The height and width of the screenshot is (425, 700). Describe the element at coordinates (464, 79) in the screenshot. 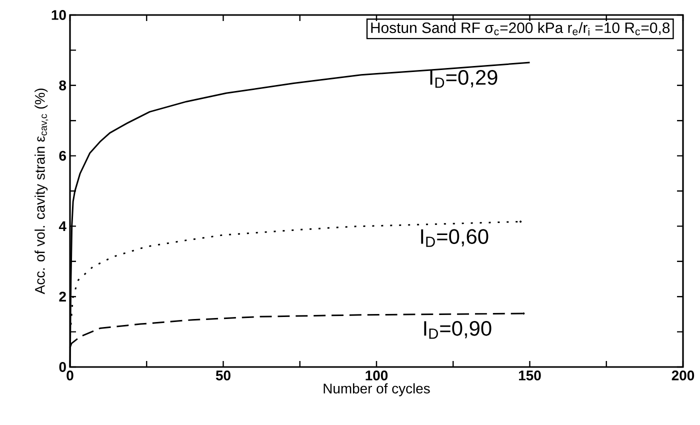

I see `series-label: I$_{D}$=0,29` at that location.